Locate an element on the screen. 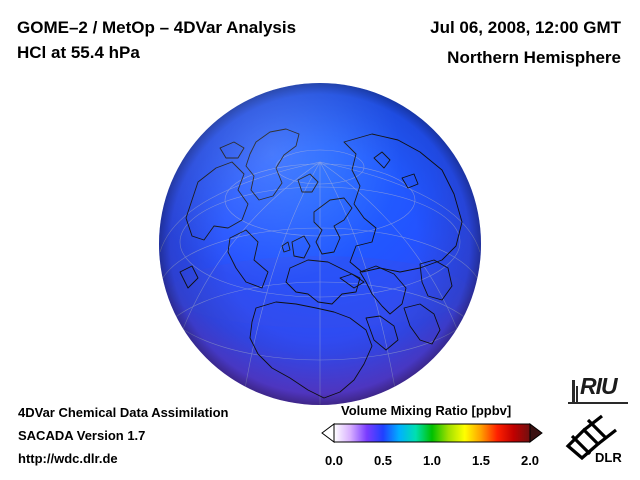 Image resolution: width=640 pixels, height=480 pixels. colorbar-tick-label: 1.0 is located at coordinates (432, 460).